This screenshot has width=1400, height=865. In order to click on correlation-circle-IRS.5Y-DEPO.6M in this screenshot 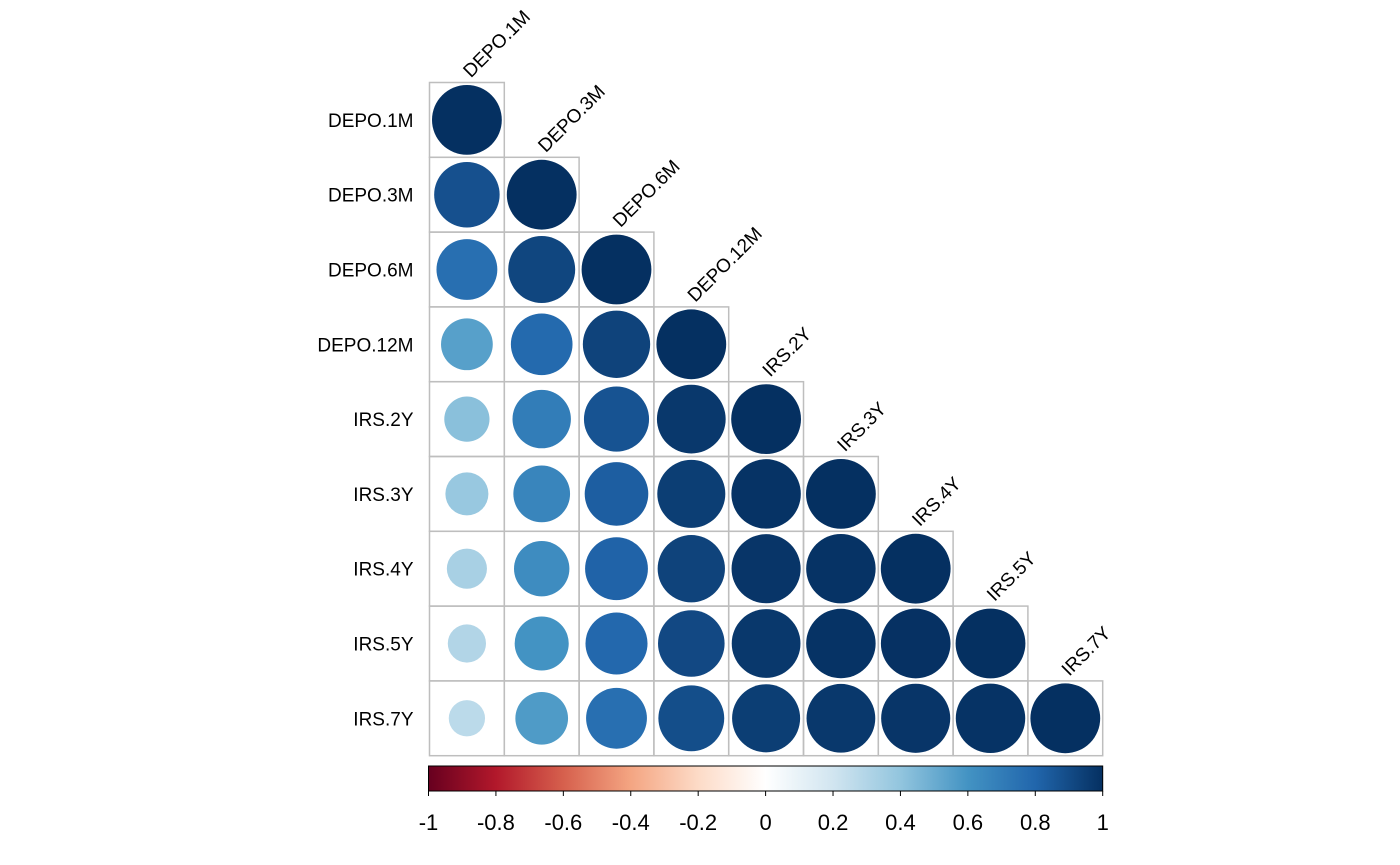, I will do `click(616, 643)`.